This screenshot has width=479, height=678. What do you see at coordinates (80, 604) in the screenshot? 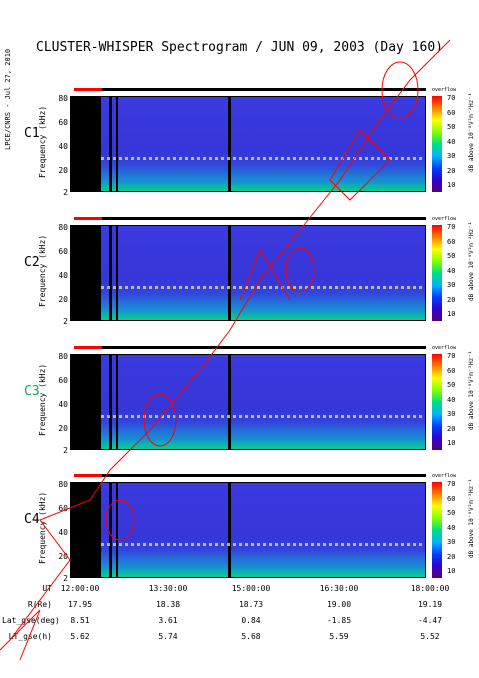
I see `ephemeris-value: 17.95` at bounding box center [80, 604].